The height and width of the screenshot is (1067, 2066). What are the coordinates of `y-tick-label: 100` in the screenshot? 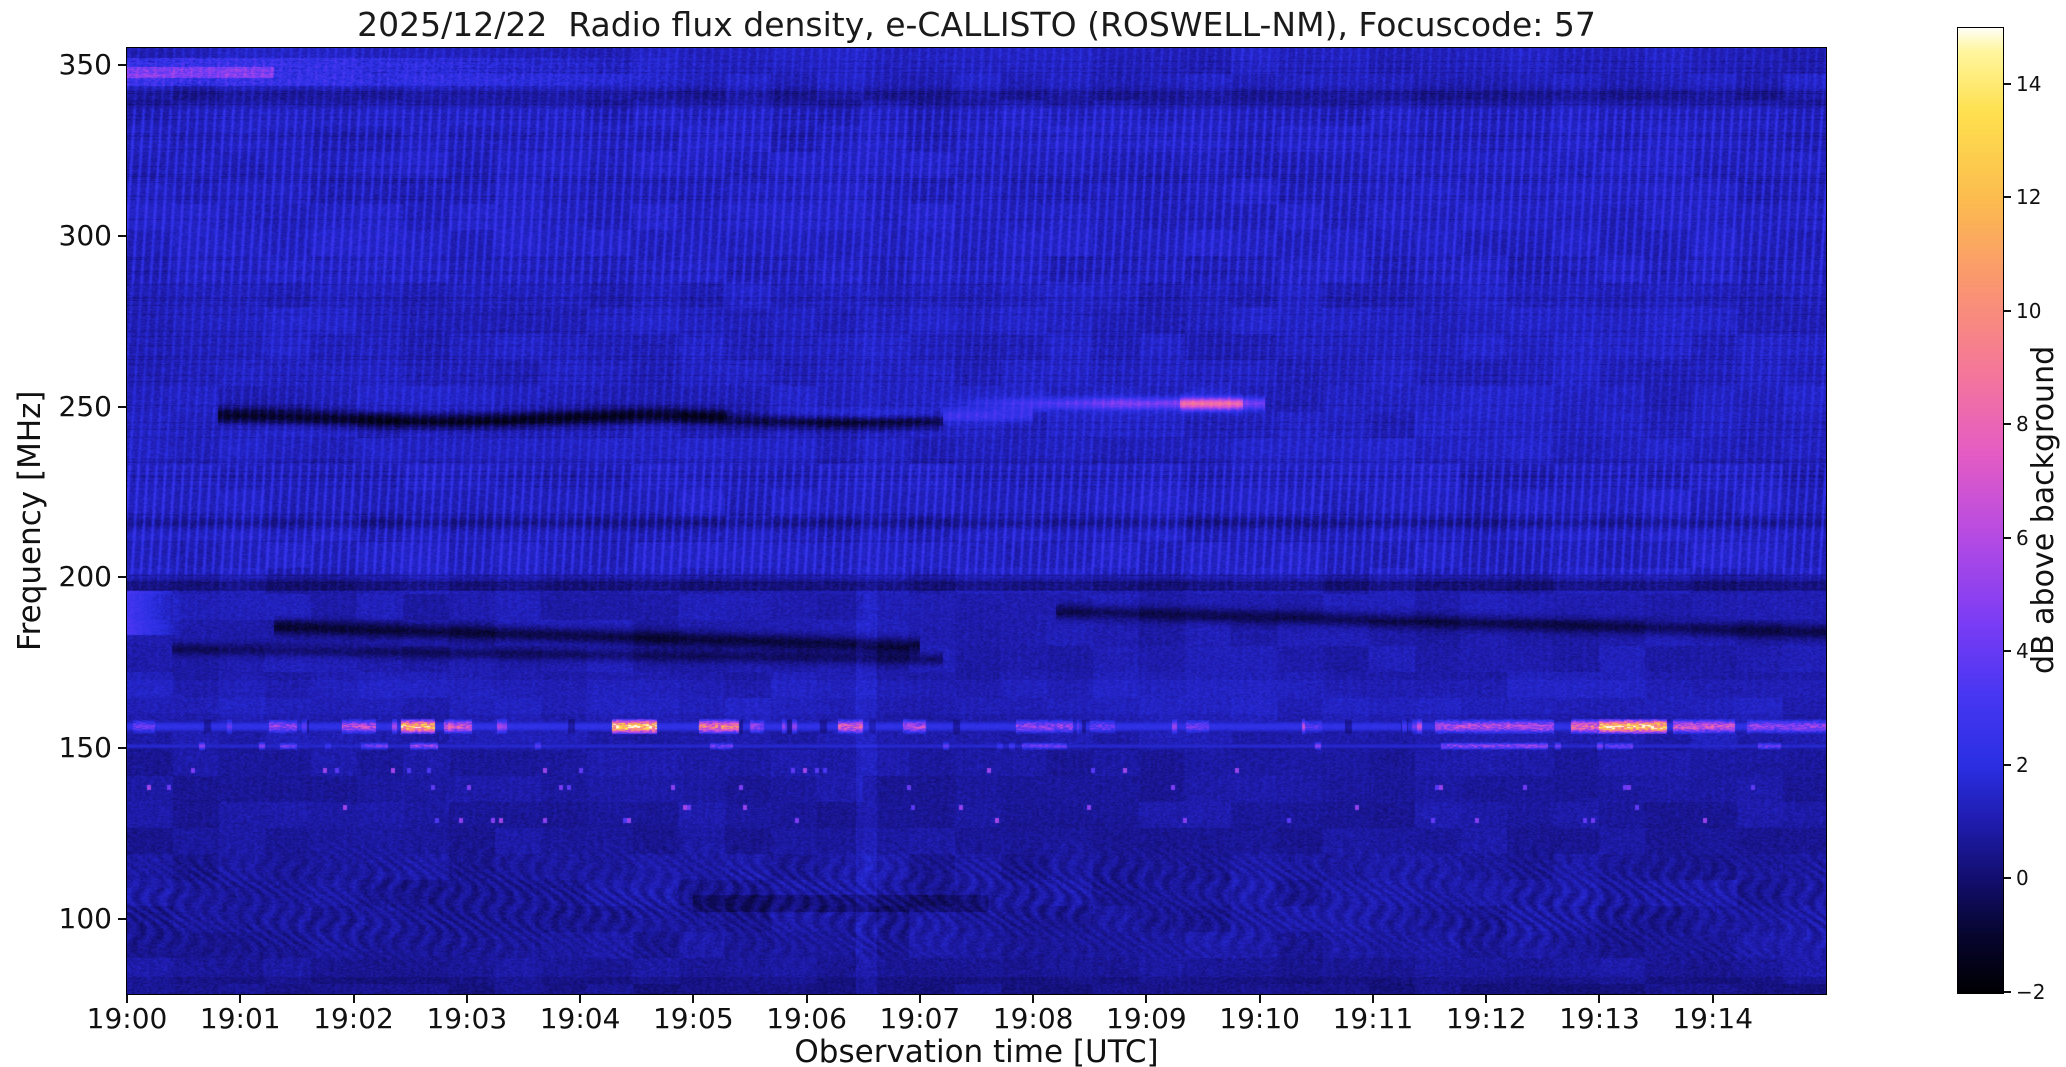 It's located at (85, 918).